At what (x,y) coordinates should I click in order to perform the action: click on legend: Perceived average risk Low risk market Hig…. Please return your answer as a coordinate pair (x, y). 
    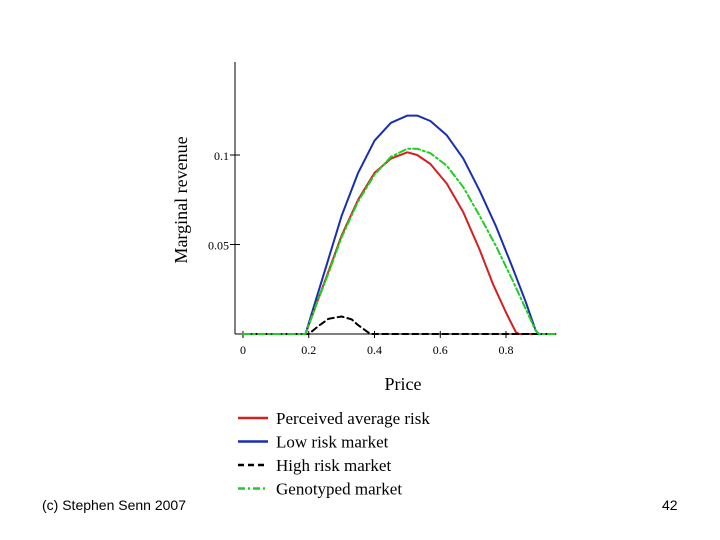
    Looking at the image, I should click on (334, 454).